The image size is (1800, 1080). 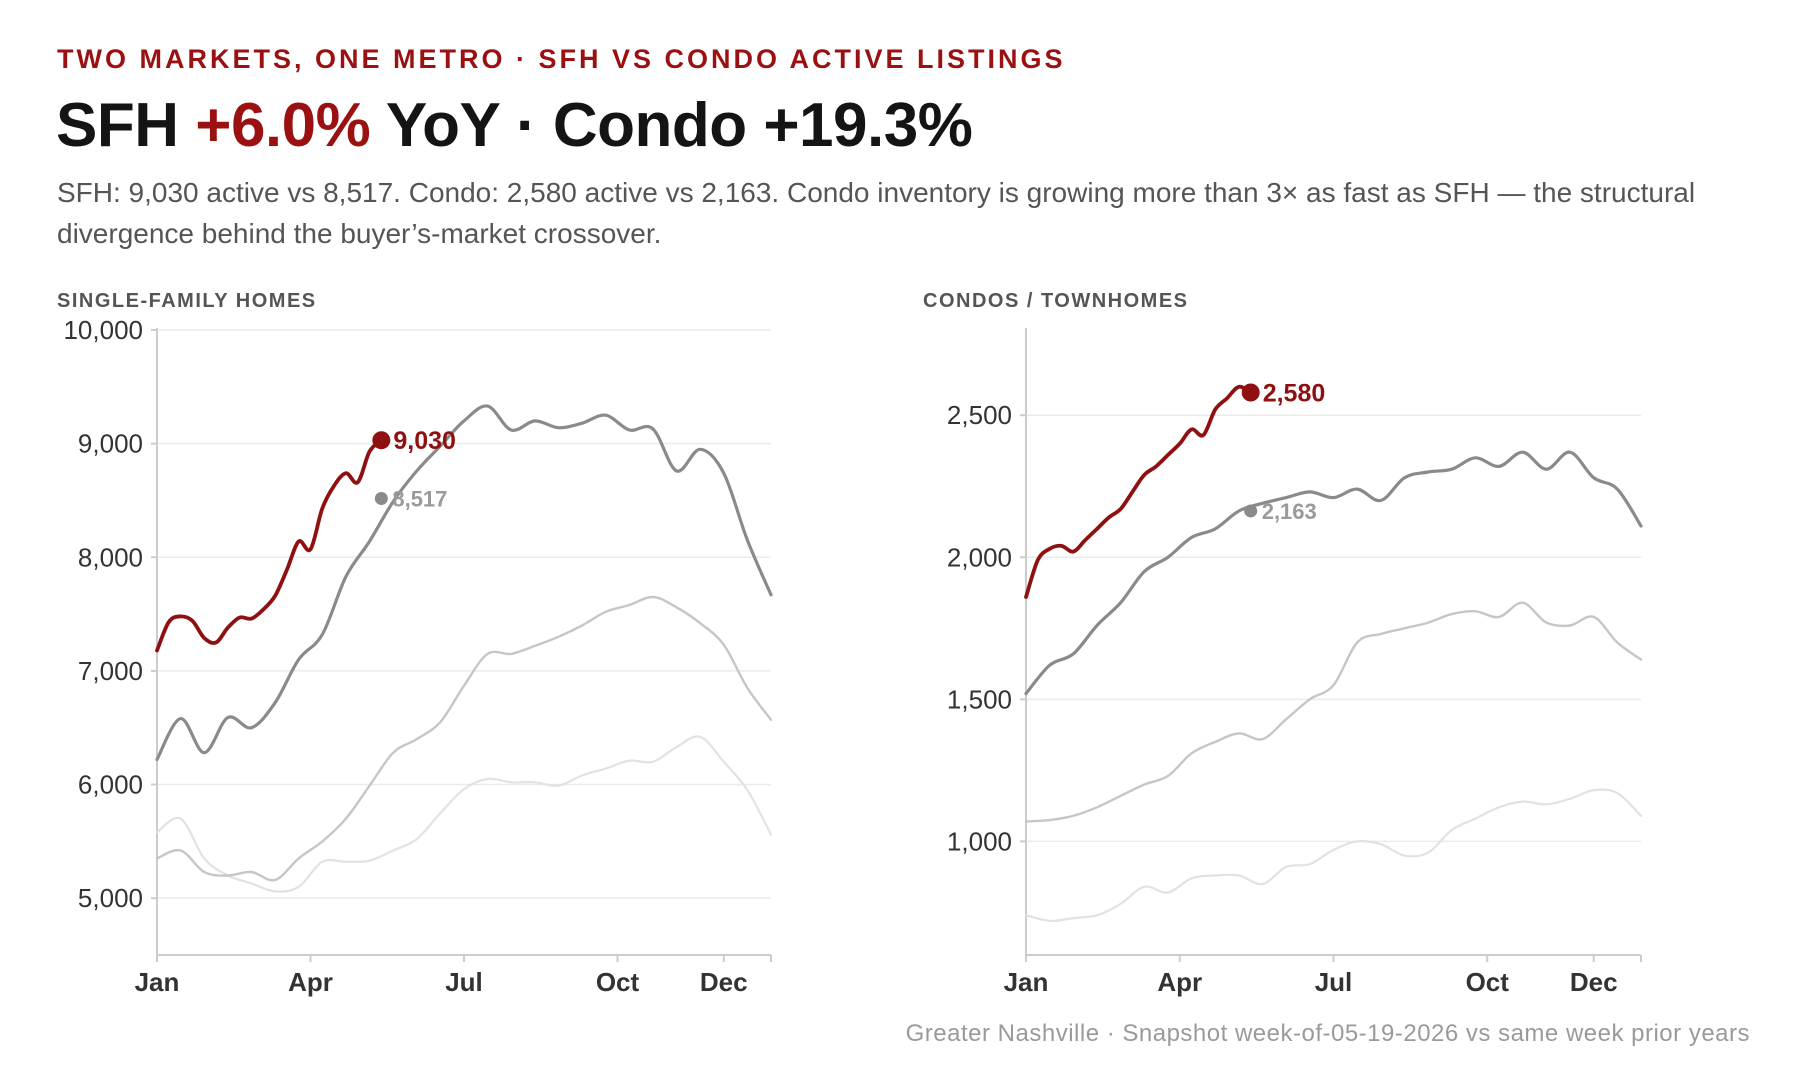 What do you see at coordinates (979, 557) in the screenshot?
I see `condo-y-tick-label: 2,000` at bounding box center [979, 557].